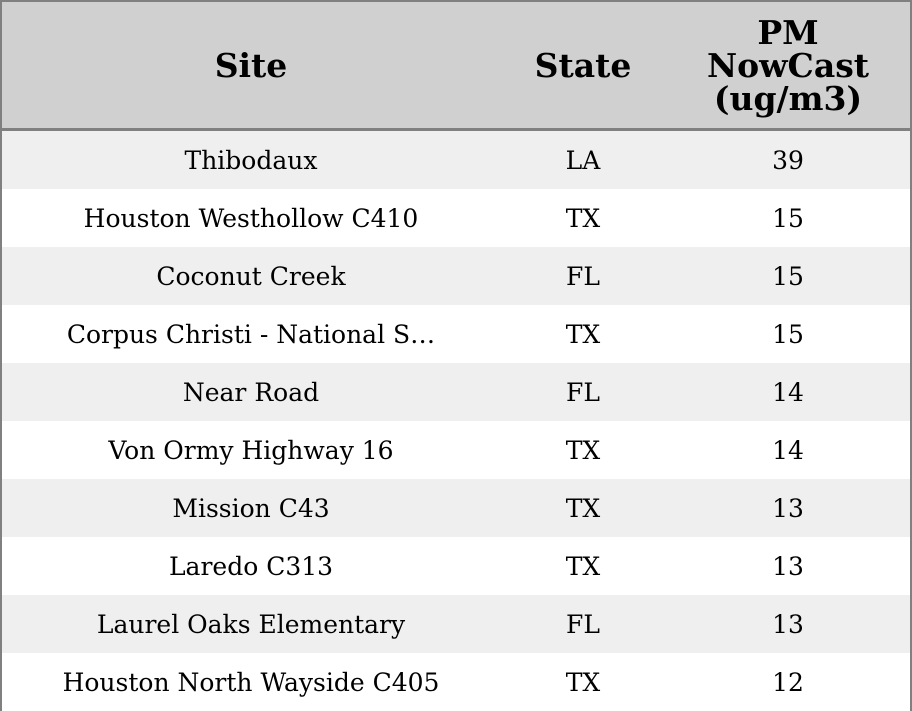 This screenshot has width=912, height=711. Describe the element at coordinates (583, 66) in the screenshot. I see `header-cell: State` at that location.